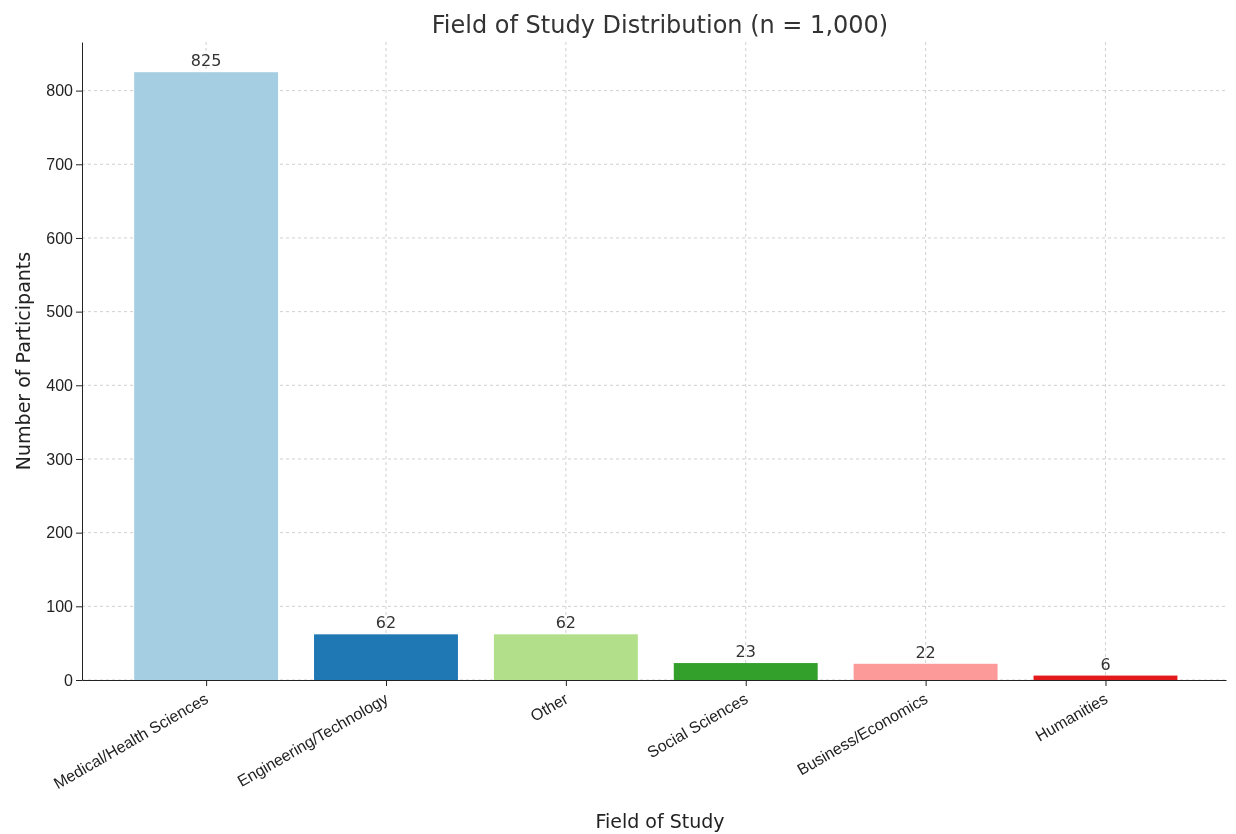  I want to click on y-tick-label: 200, so click(60, 533).